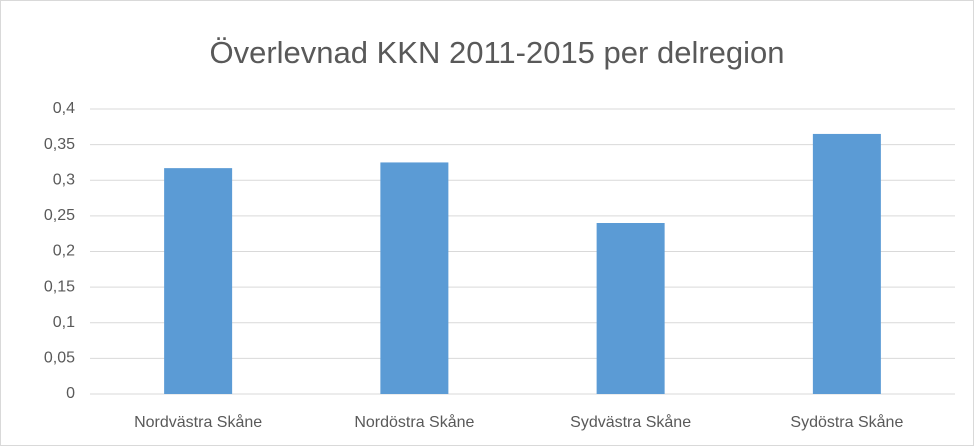  Describe the element at coordinates (59, 144) in the screenshot. I see `y-tick-label: 0,35` at that location.